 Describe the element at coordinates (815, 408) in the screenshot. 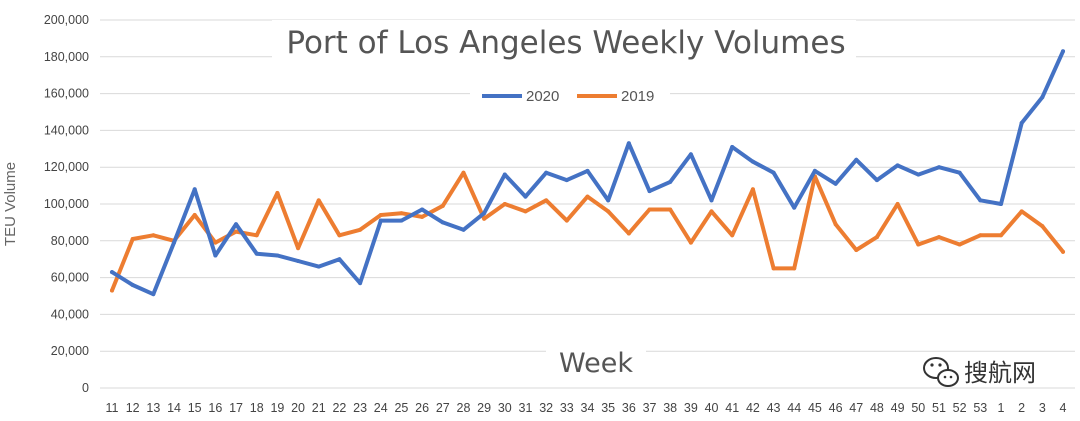

I see `x-tick-label: 45` at that location.